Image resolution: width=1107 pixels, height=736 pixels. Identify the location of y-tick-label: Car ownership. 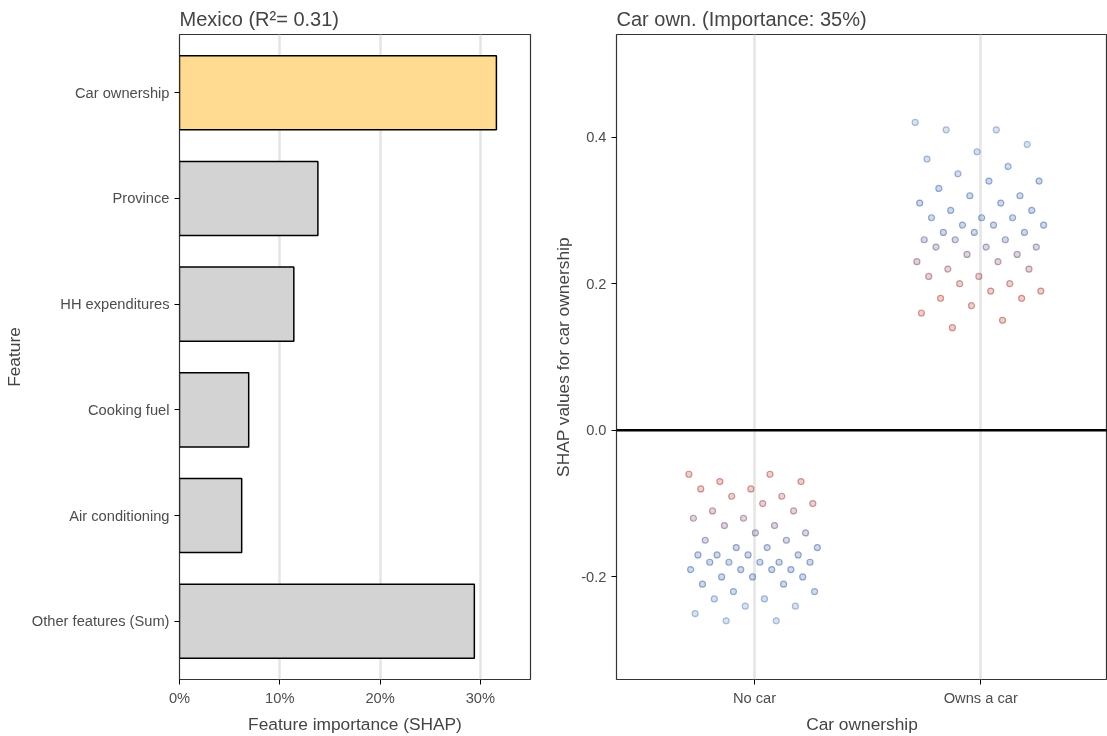
(122, 92).